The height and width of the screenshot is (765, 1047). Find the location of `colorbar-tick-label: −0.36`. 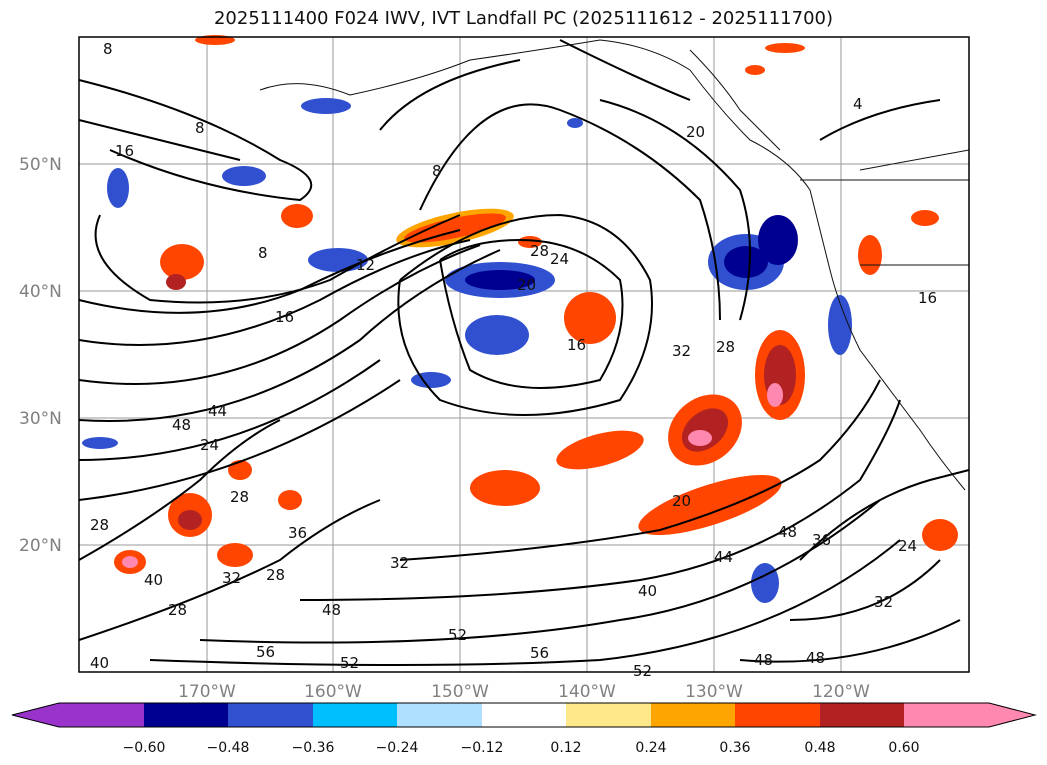

colorbar-tick-label: −0.36 is located at coordinates (313, 748).